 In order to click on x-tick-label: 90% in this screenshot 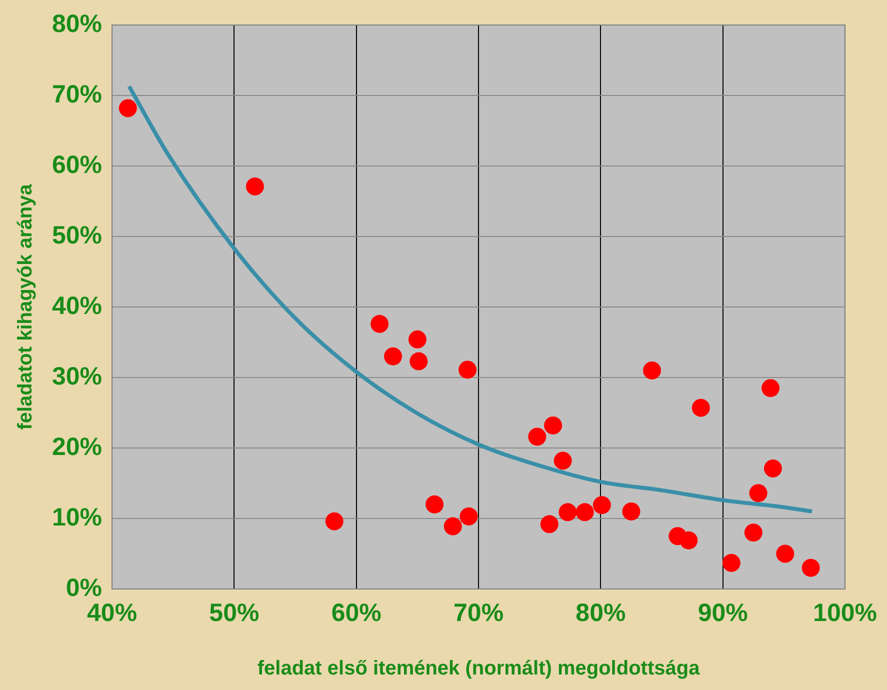, I will do `click(723, 612)`.